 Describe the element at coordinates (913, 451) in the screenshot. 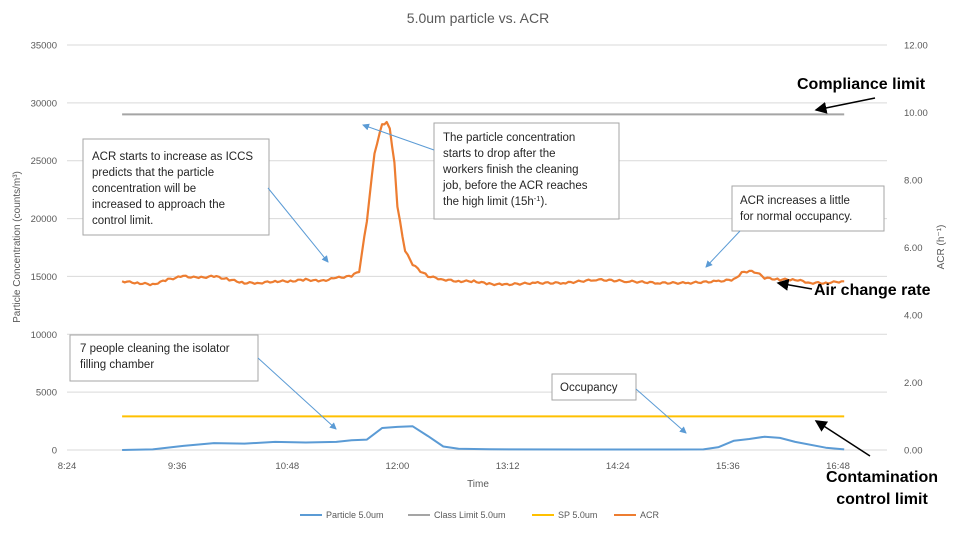

I see `y2-tick-label: 0.00` at that location.